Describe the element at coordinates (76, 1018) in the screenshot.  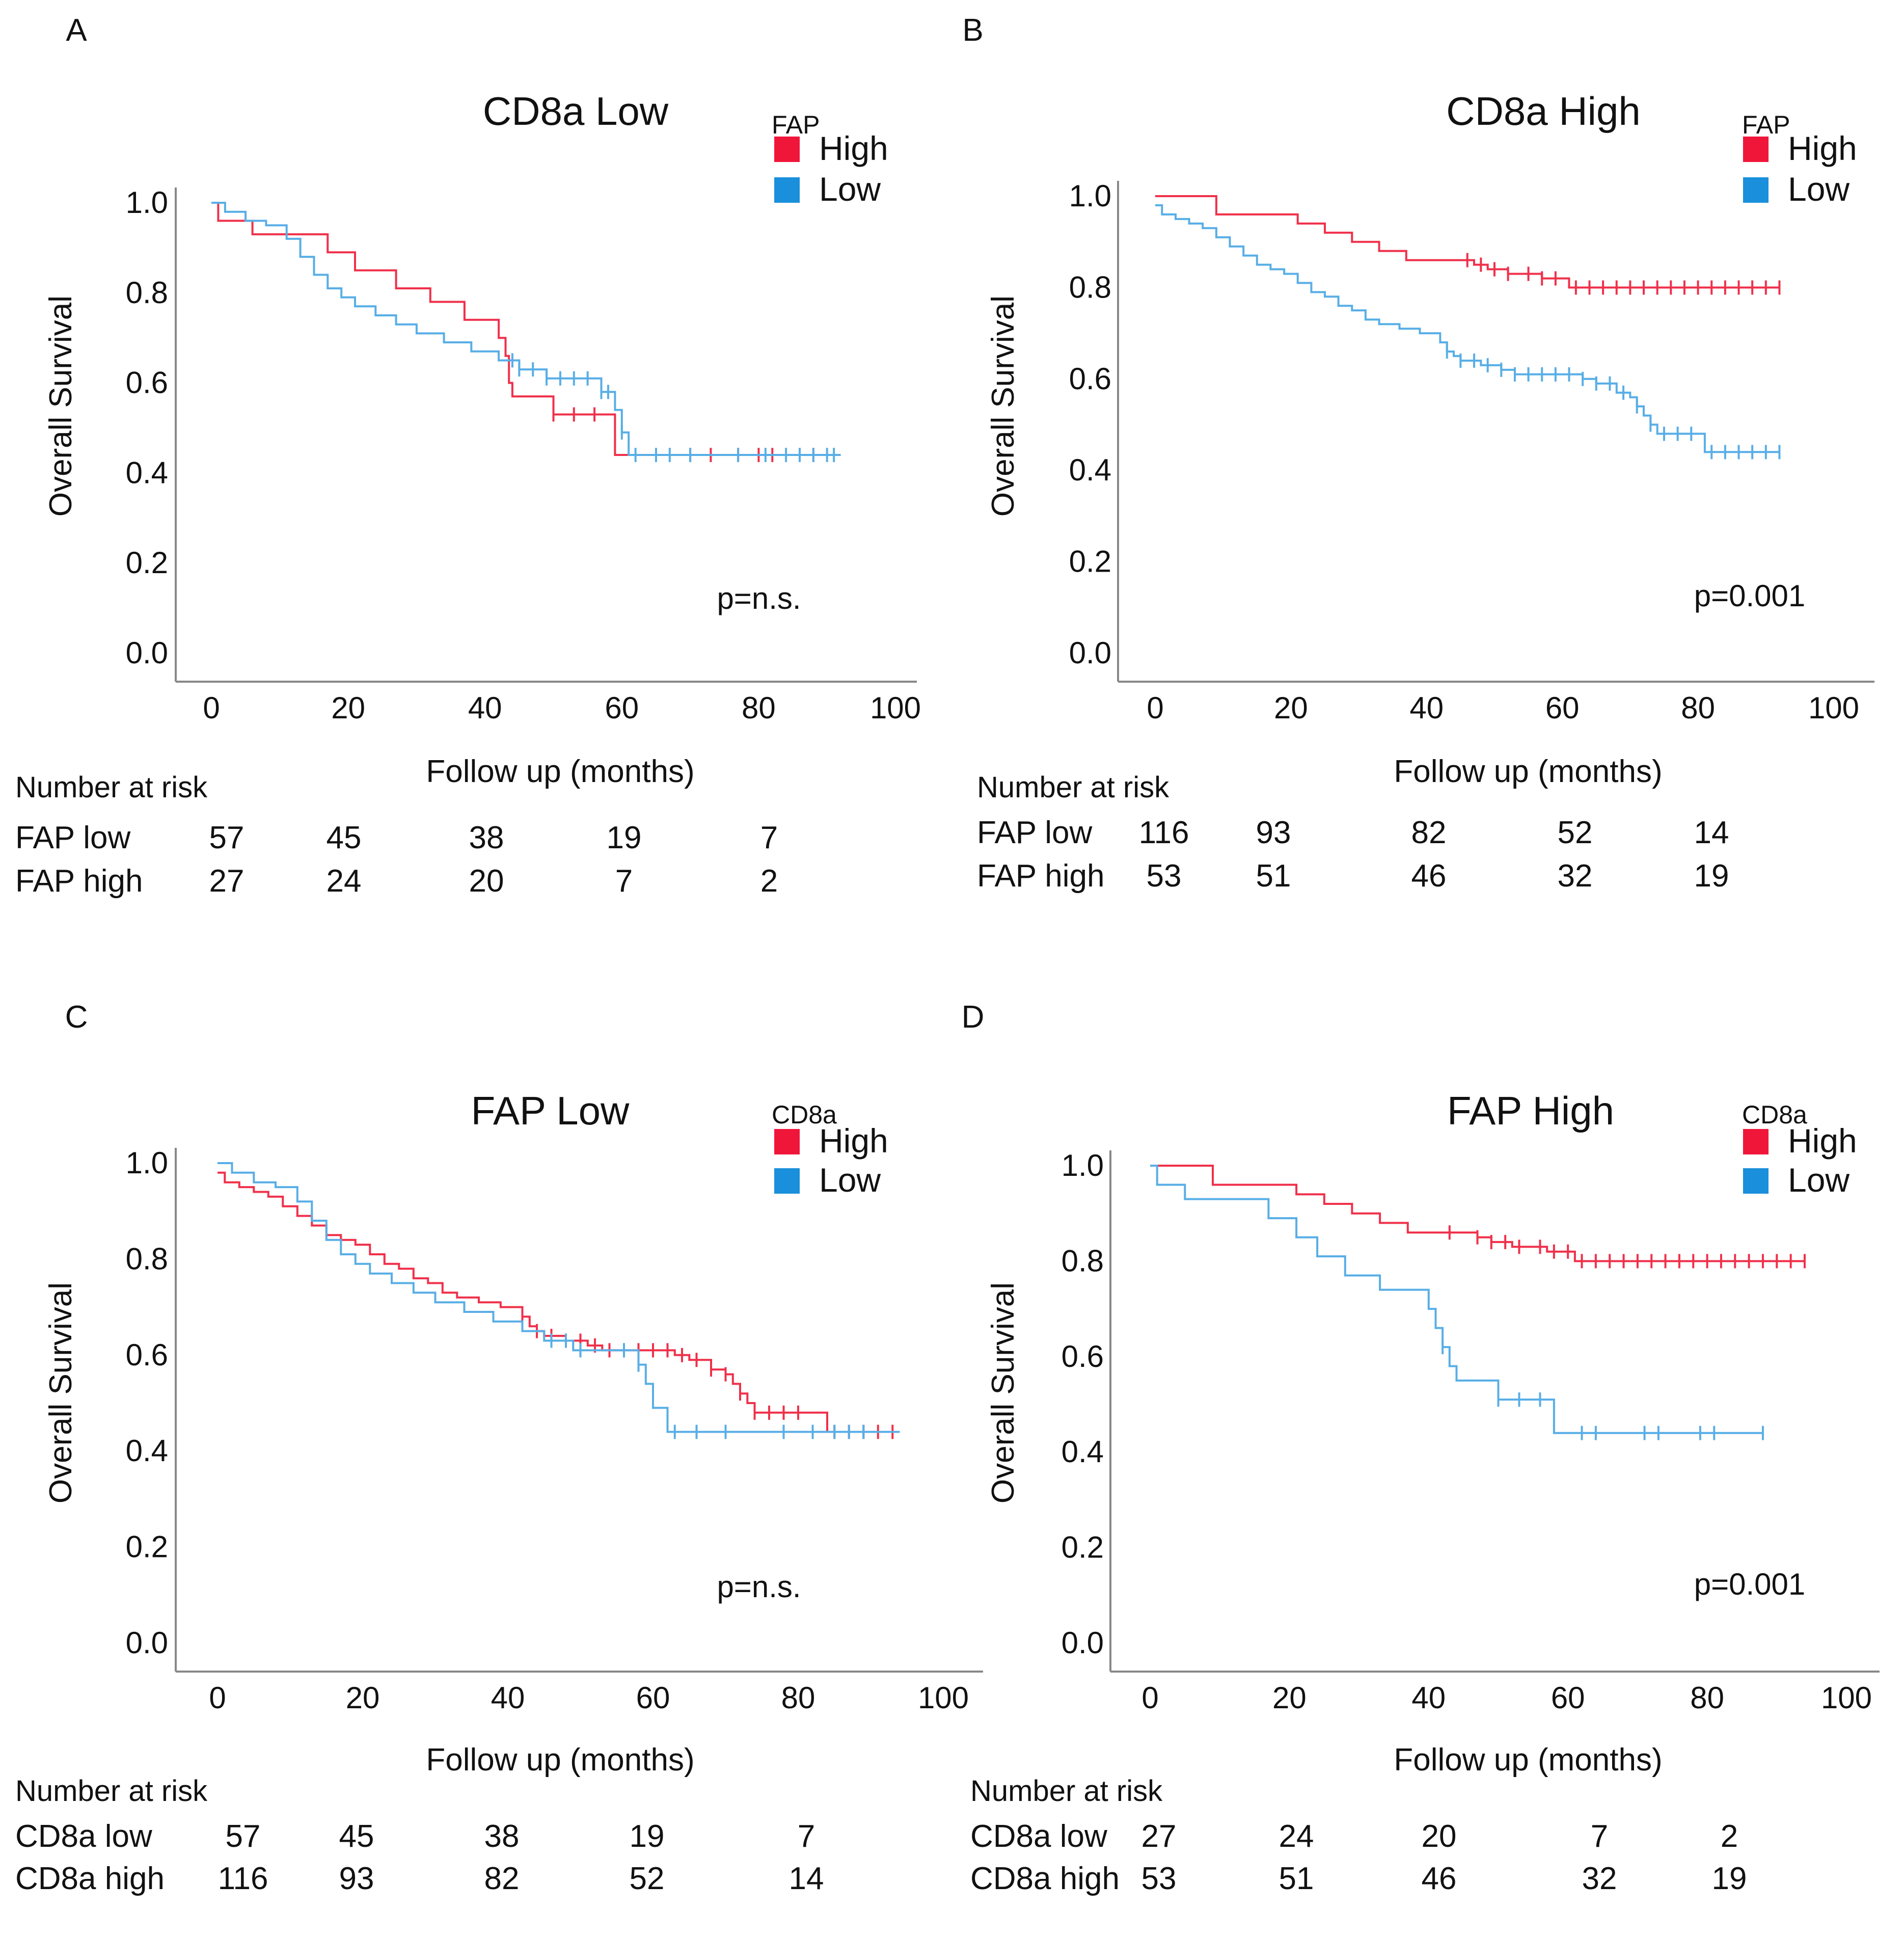
I see `panel-label: C` at that location.